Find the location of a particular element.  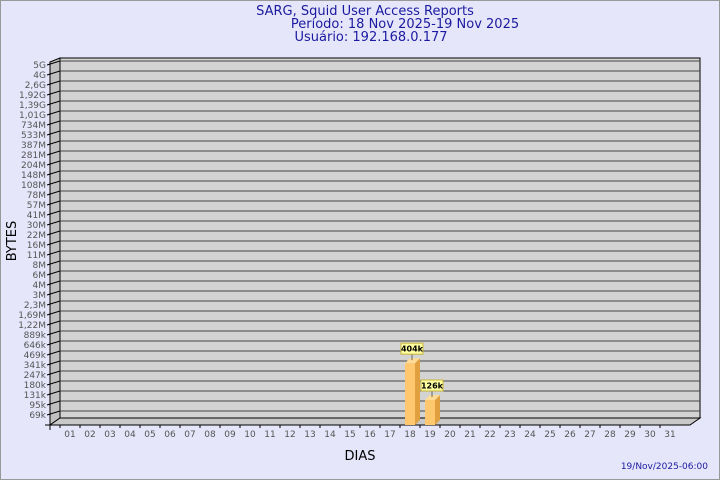

x-tick-label: 29 is located at coordinates (630, 435).